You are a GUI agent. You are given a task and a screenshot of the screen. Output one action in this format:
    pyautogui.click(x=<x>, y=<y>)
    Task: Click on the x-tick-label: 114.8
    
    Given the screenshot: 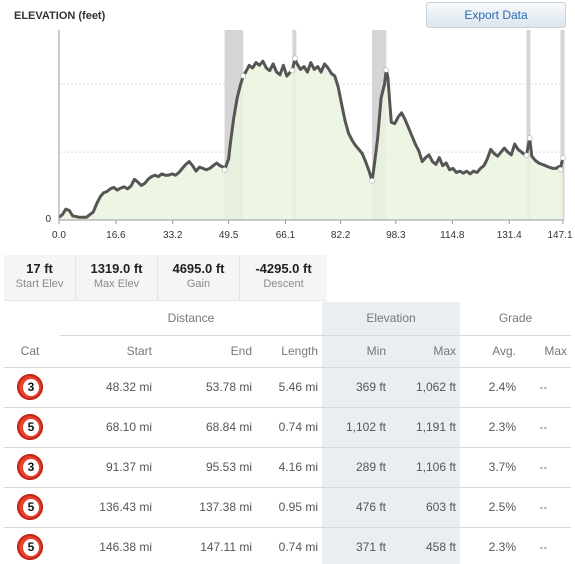 What is the action you would take?
    pyautogui.click(x=452, y=235)
    